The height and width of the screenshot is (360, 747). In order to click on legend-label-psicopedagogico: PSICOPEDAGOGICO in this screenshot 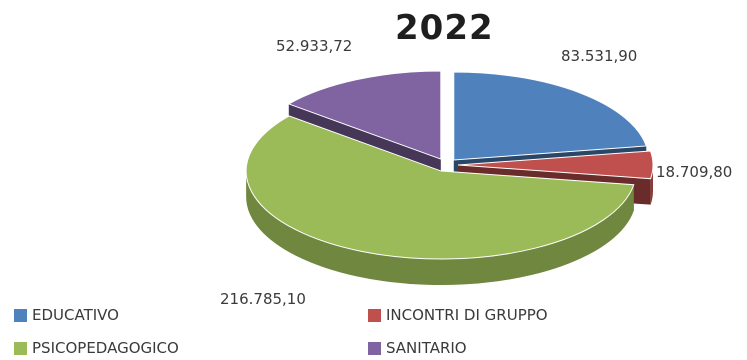, I will do `click(105, 348)`.